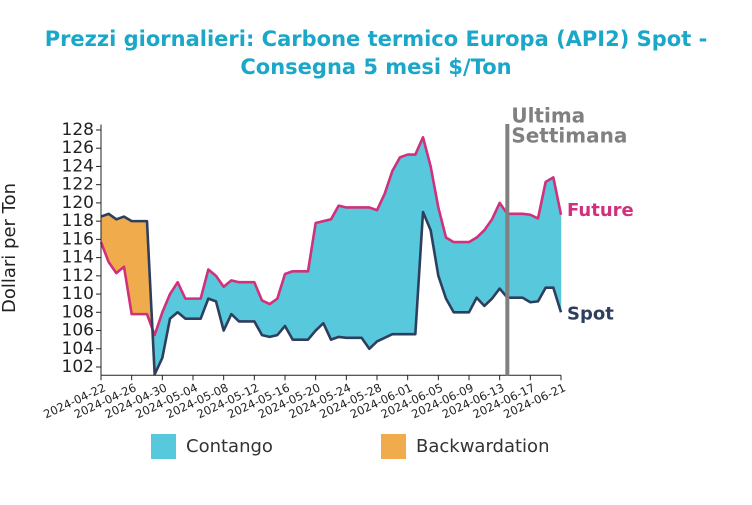  What do you see at coordinates (600, 210) in the screenshot?
I see `series-end-label: Future` at bounding box center [600, 210].